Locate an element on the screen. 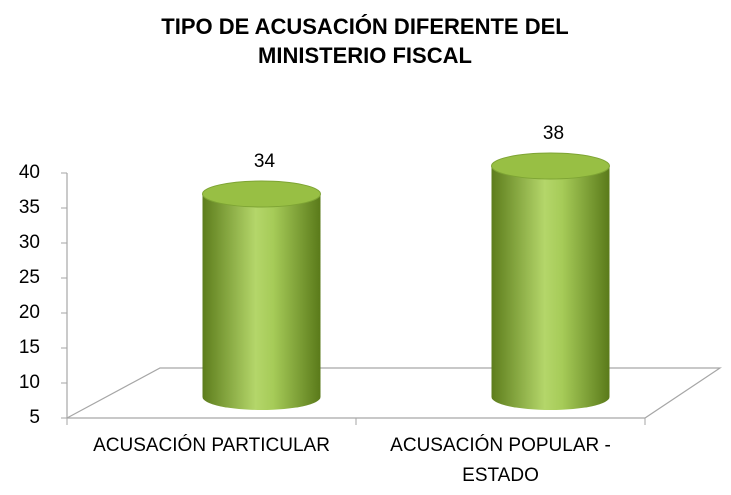 The image size is (731, 495). x-tick-label: ACUSACIÓN POPULAR - ESTADO is located at coordinates (500, 460).